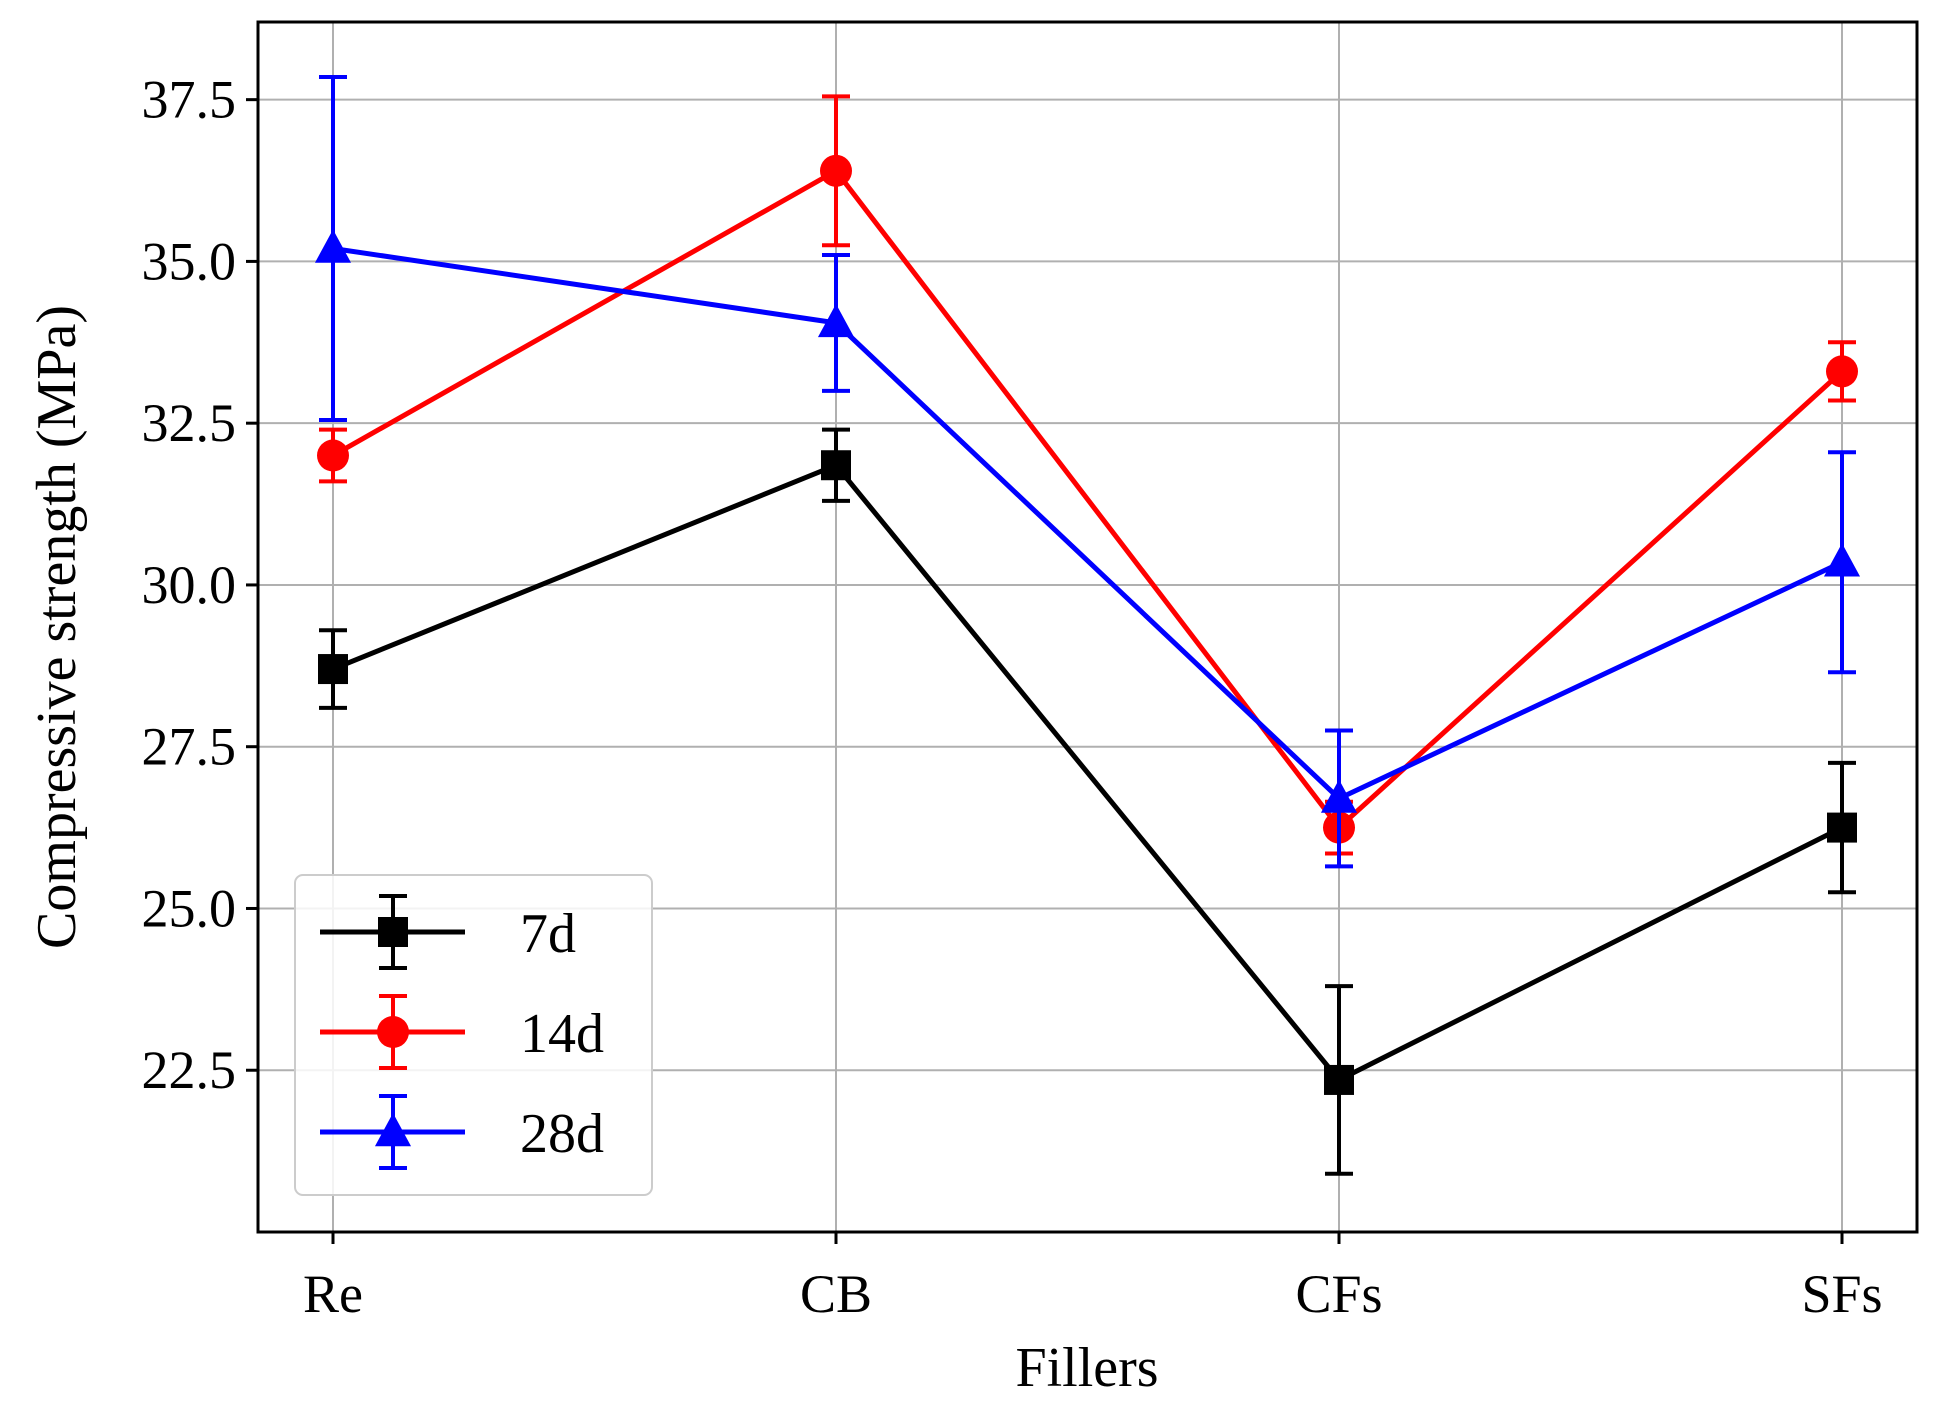 This screenshot has height=1402, width=1937. Describe the element at coordinates (57, 627) in the screenshot. I see `y-axis-label: Compressive strength (MPa)` at that location.